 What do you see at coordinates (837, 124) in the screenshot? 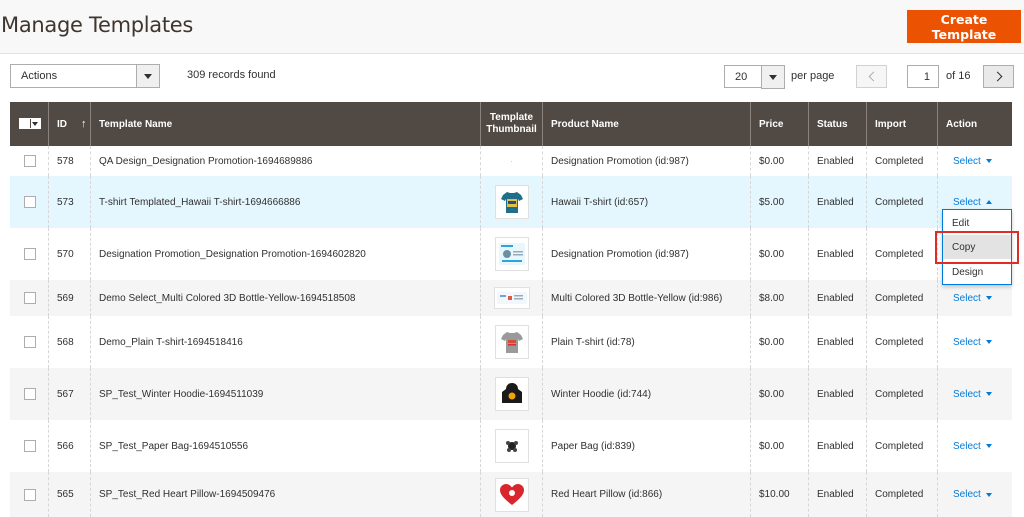
I see `column-header-status: Status` at bounding box center [837, 124].